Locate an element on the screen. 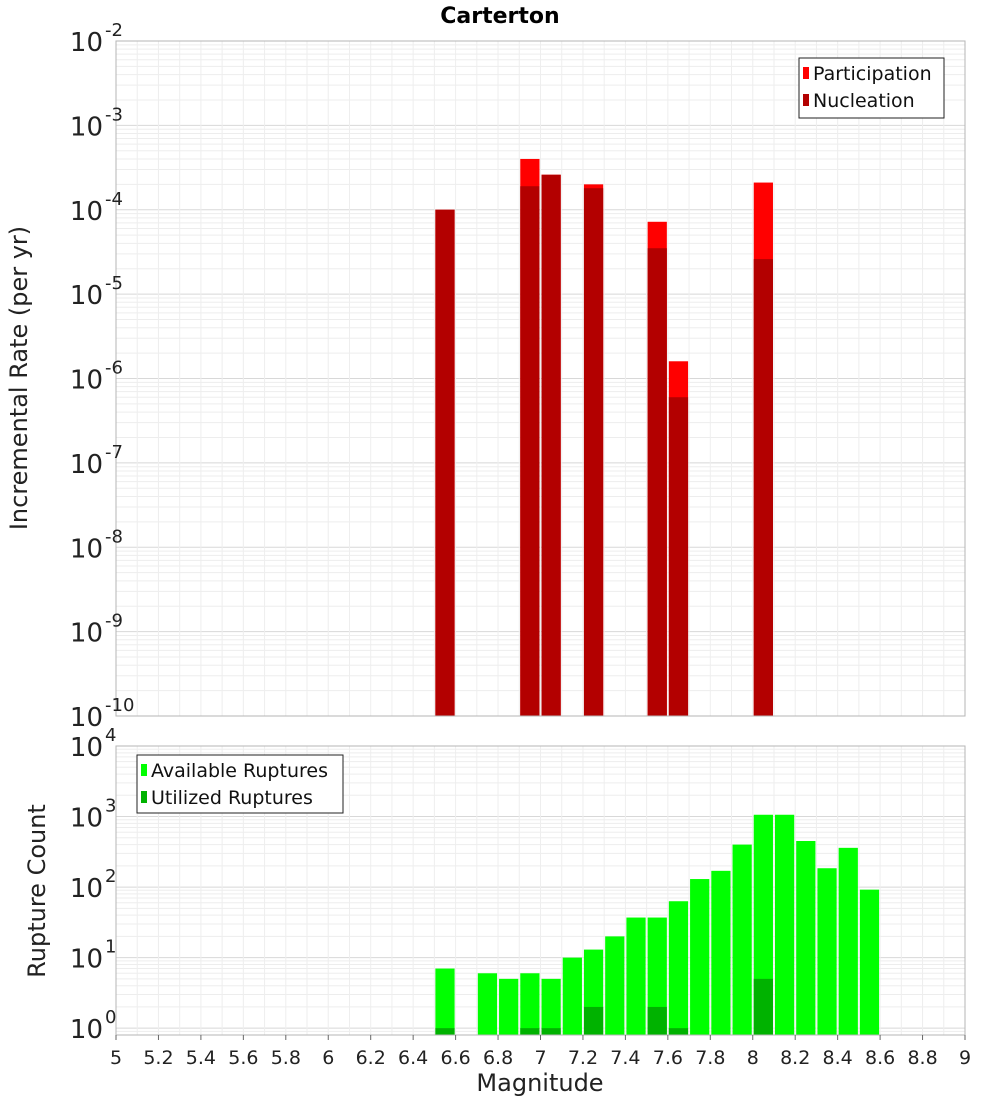  x-axis-label: Magnitude is located at coordinates (539, 1083).